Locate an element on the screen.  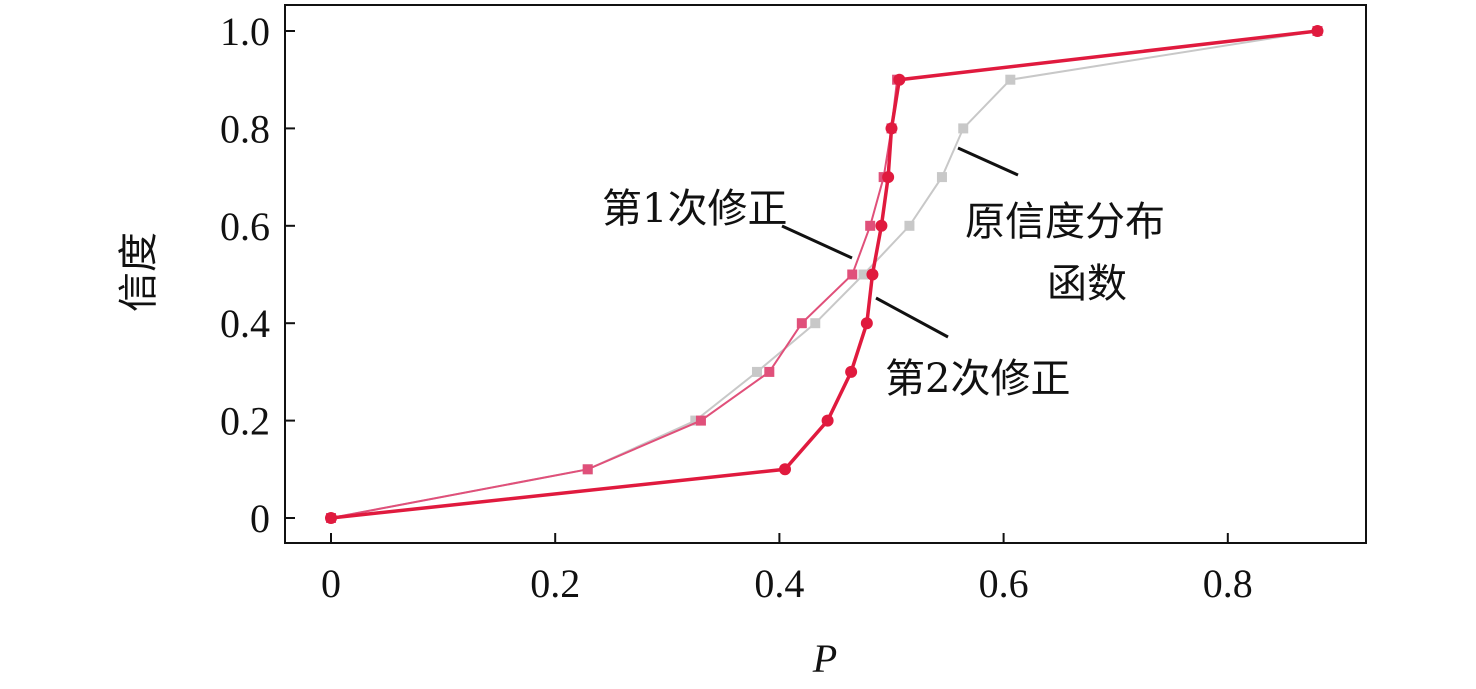
x-tick-label: 0 is located at coordinates (331, 583).